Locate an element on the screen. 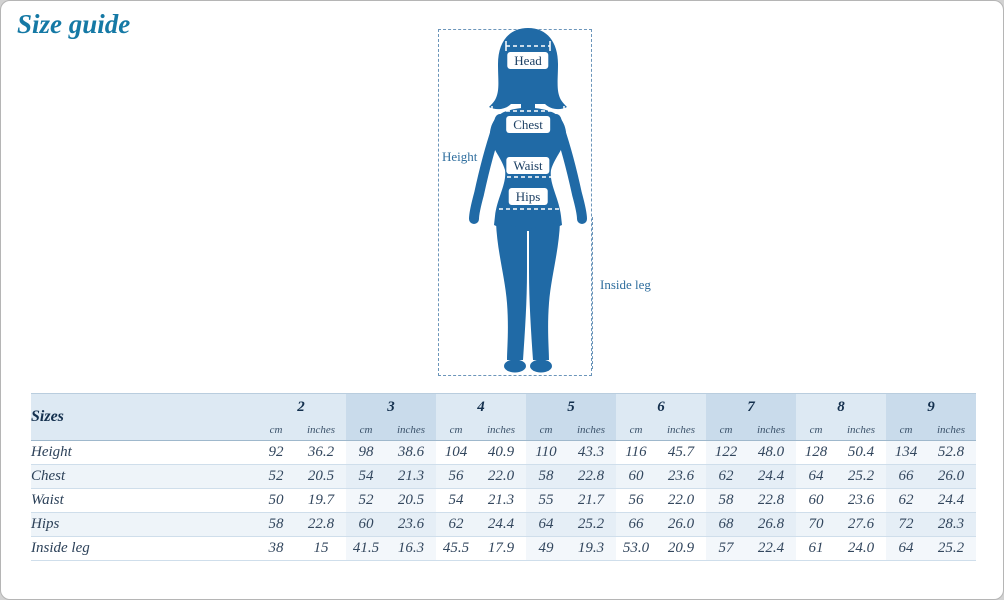  value-inches: 20.9 is located at coordinates (681, 548).